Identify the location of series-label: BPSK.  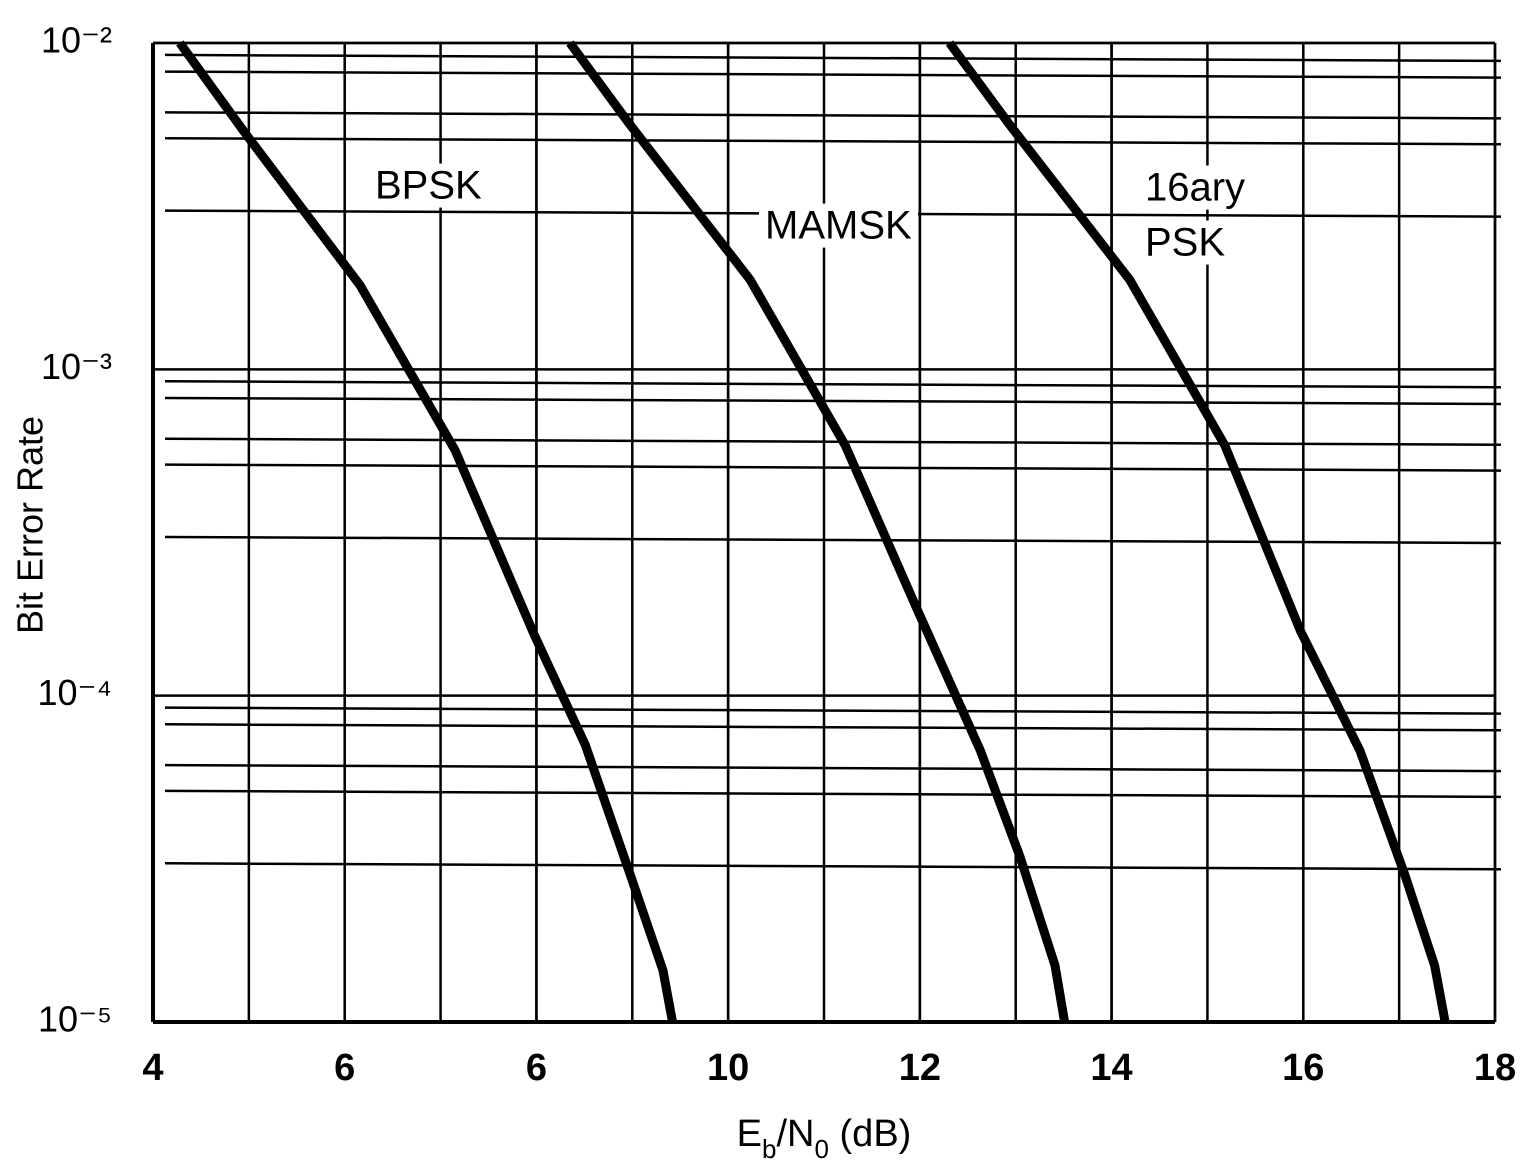
(428, 186).